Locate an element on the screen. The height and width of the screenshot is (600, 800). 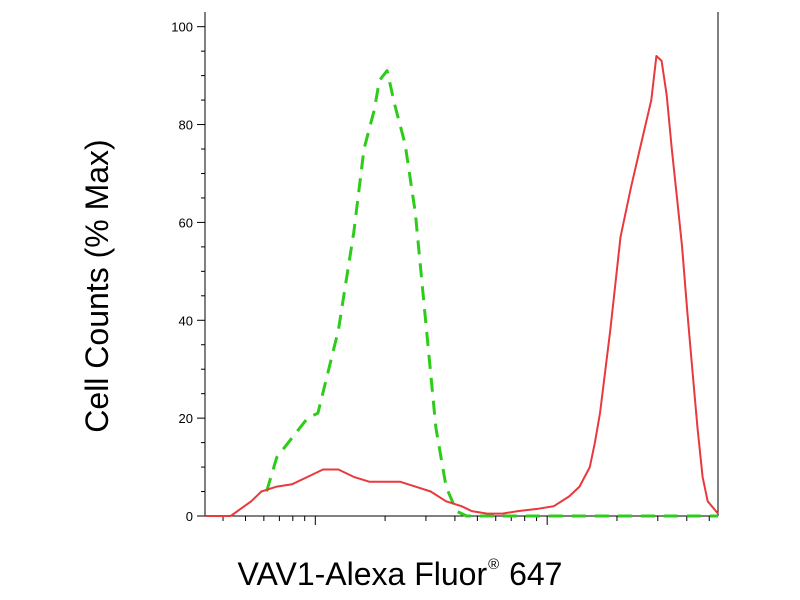
y-tick-label: 80 is located at coordinates (186, 125).